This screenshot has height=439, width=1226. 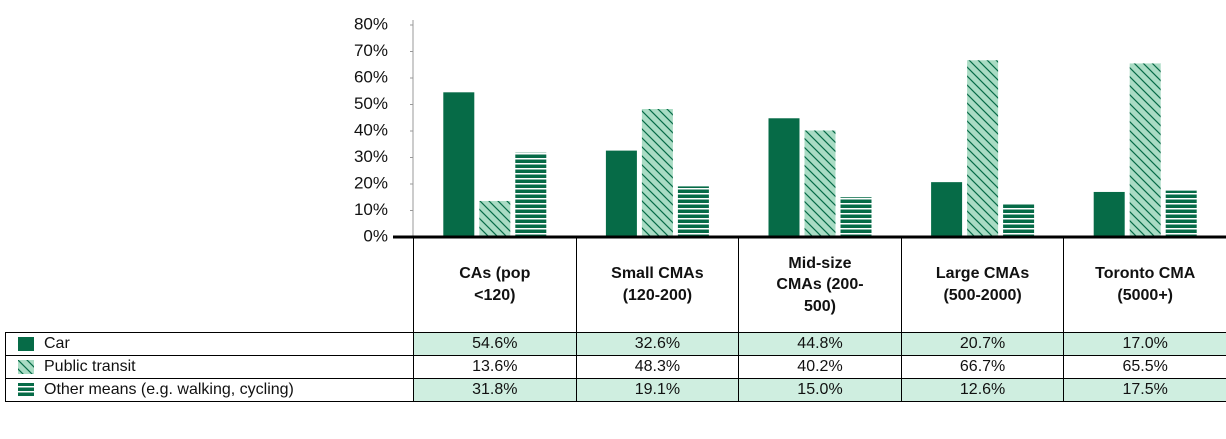 I want to click on value-cell: 17.0%, so click(x=1144, y=344).